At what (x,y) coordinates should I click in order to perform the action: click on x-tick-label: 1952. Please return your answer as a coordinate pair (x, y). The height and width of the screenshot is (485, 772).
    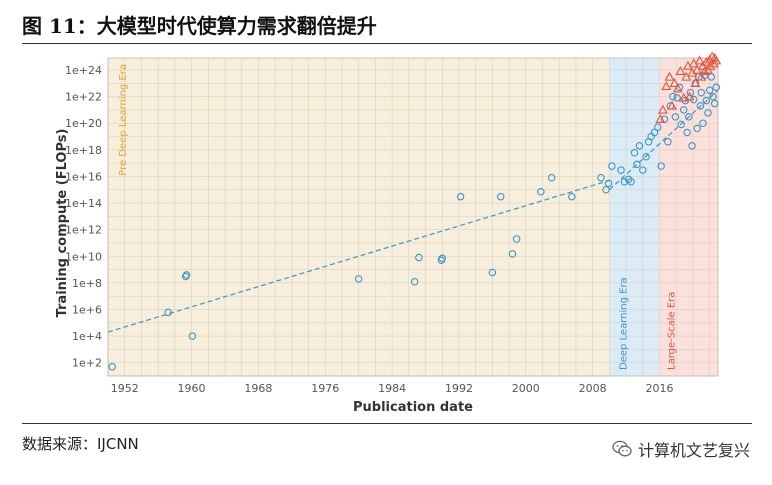
    Looking at the image, I should click on (125, 388).